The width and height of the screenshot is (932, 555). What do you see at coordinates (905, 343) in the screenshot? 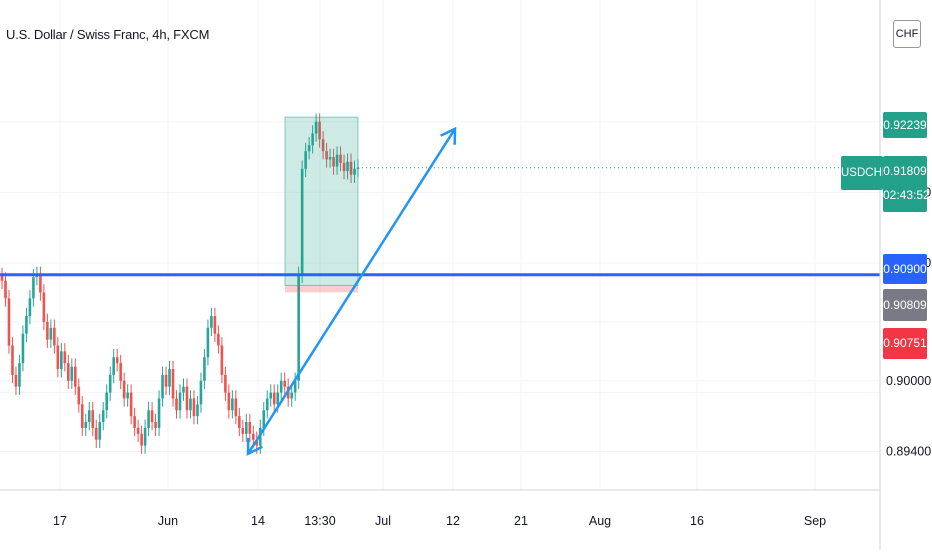
I see `price-tag-red: 0.90751` at bounding box center [905, 343].